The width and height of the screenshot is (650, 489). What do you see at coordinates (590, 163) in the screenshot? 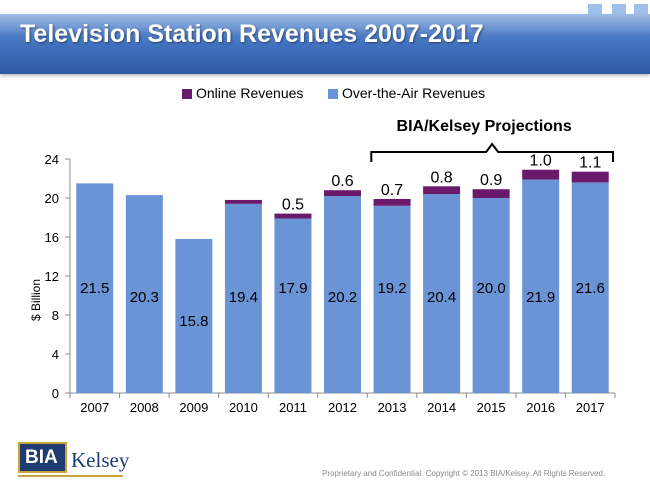
I see `data-label-online: 1.1` at bounding box center [590, 163].